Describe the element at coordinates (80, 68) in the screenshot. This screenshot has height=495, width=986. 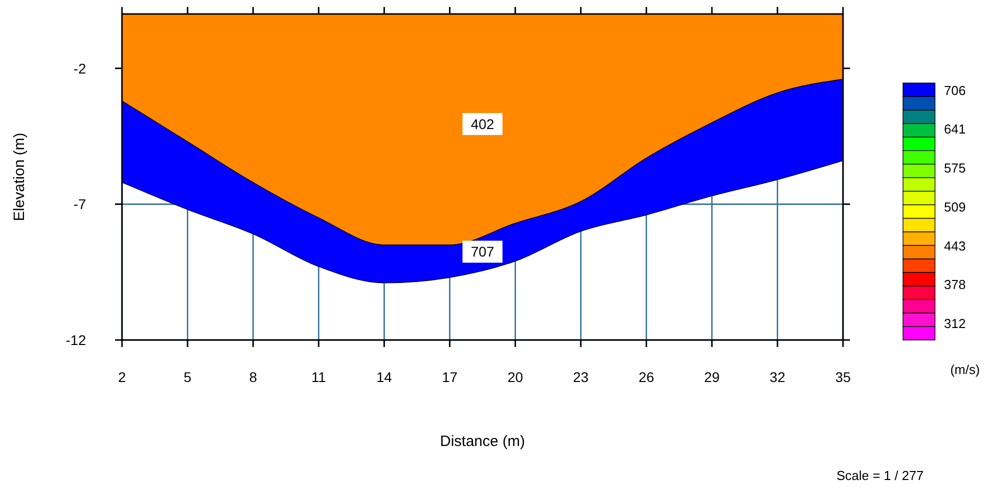
I see `y-tick-label: -2` at that location.